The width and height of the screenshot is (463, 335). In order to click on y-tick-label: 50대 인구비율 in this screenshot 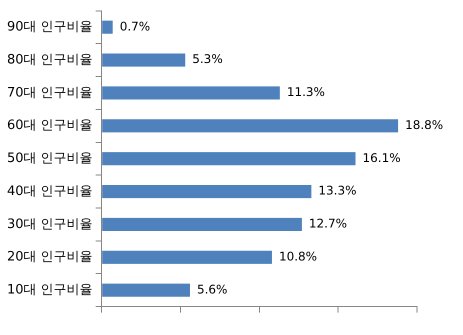, I will do `click(49, 158)`.